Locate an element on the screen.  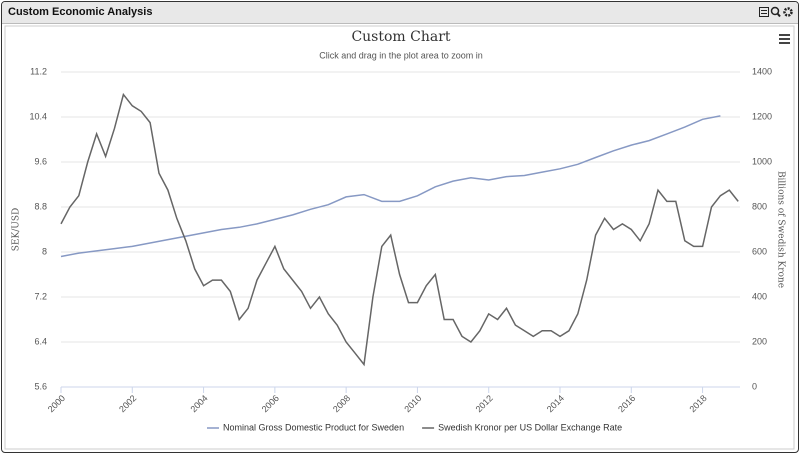
zoom-icon is located at coordinates (775, 11).